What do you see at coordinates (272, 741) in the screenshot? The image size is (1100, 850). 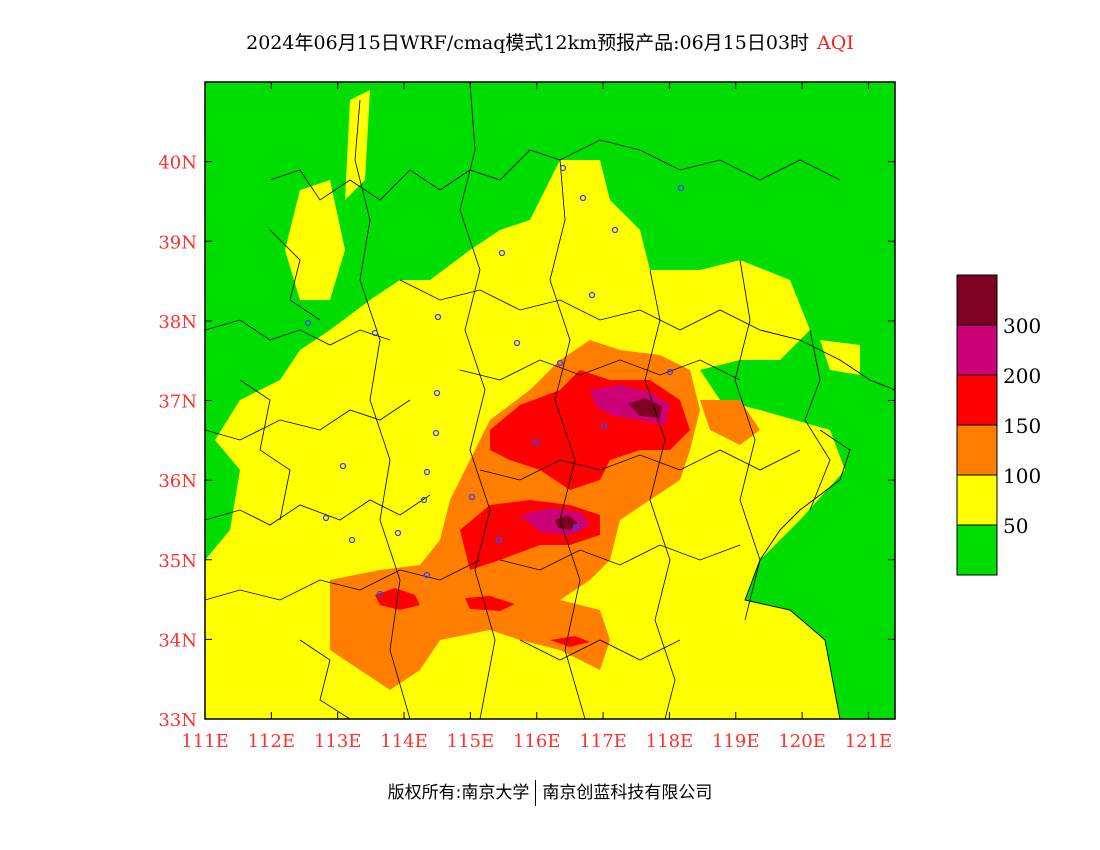 I see `lon-label: 112E` at bounding box center [272, 741].